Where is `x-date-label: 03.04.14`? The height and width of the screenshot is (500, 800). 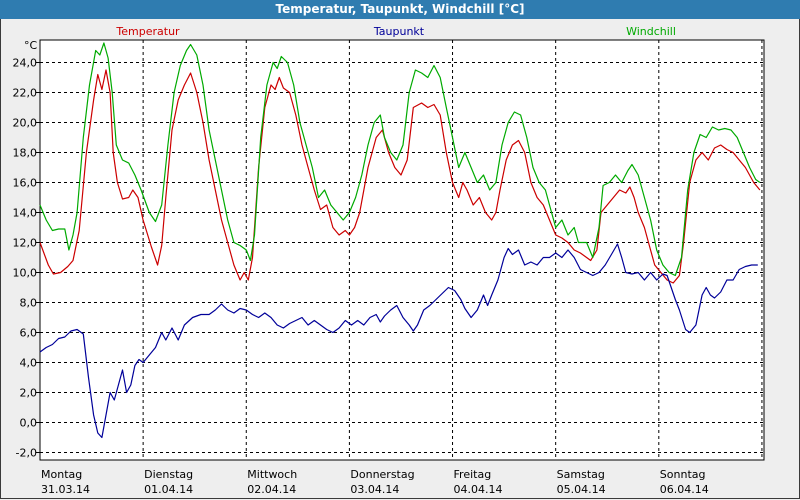
x-date-label: 03.04.14 is located at coordinates (374, 489).